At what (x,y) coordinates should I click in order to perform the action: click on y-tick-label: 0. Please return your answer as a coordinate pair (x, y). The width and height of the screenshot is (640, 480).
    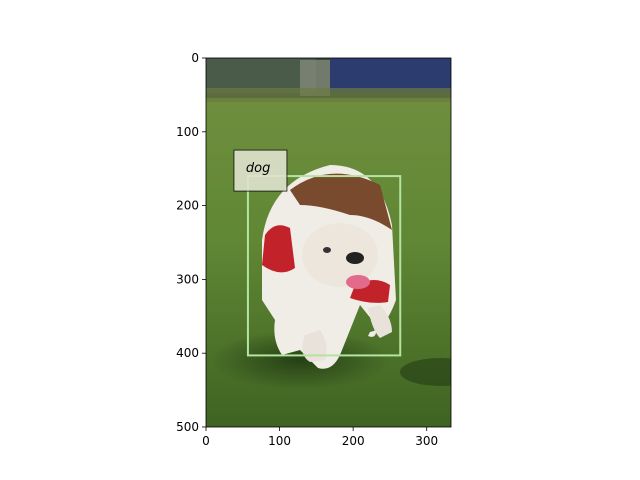
    Looking at the image, I should click on (195, 58).